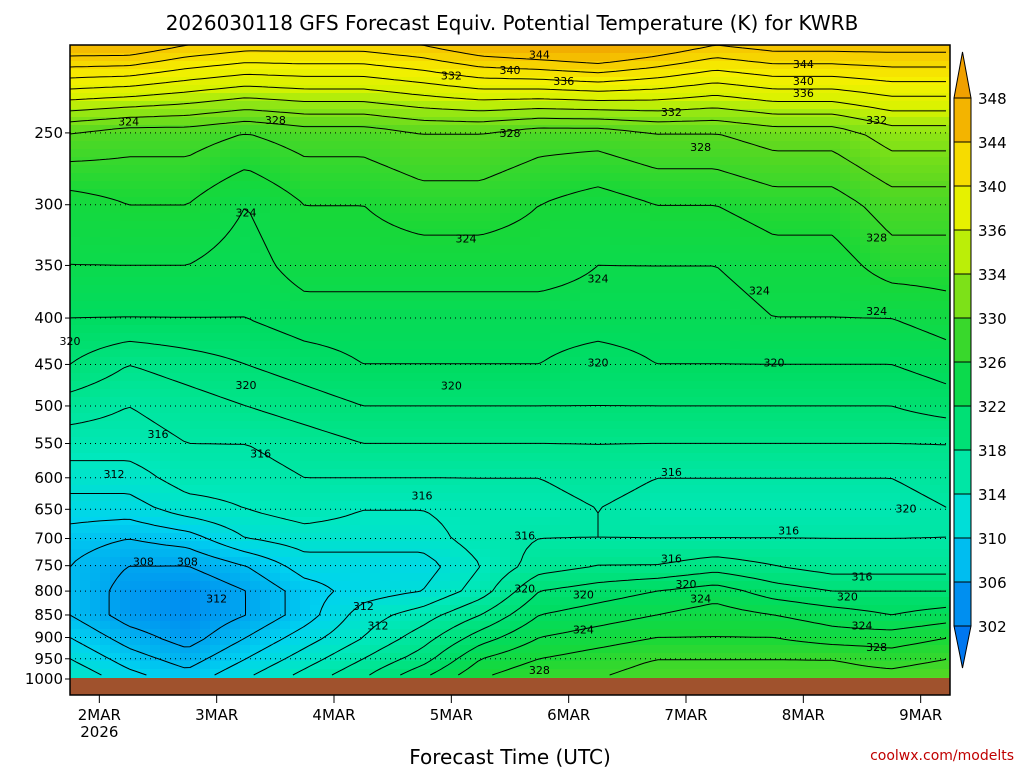 The width and height of the screenshot is (1024, 768). I want to click on x-tick-label: 3MAR, so click(216, 715).